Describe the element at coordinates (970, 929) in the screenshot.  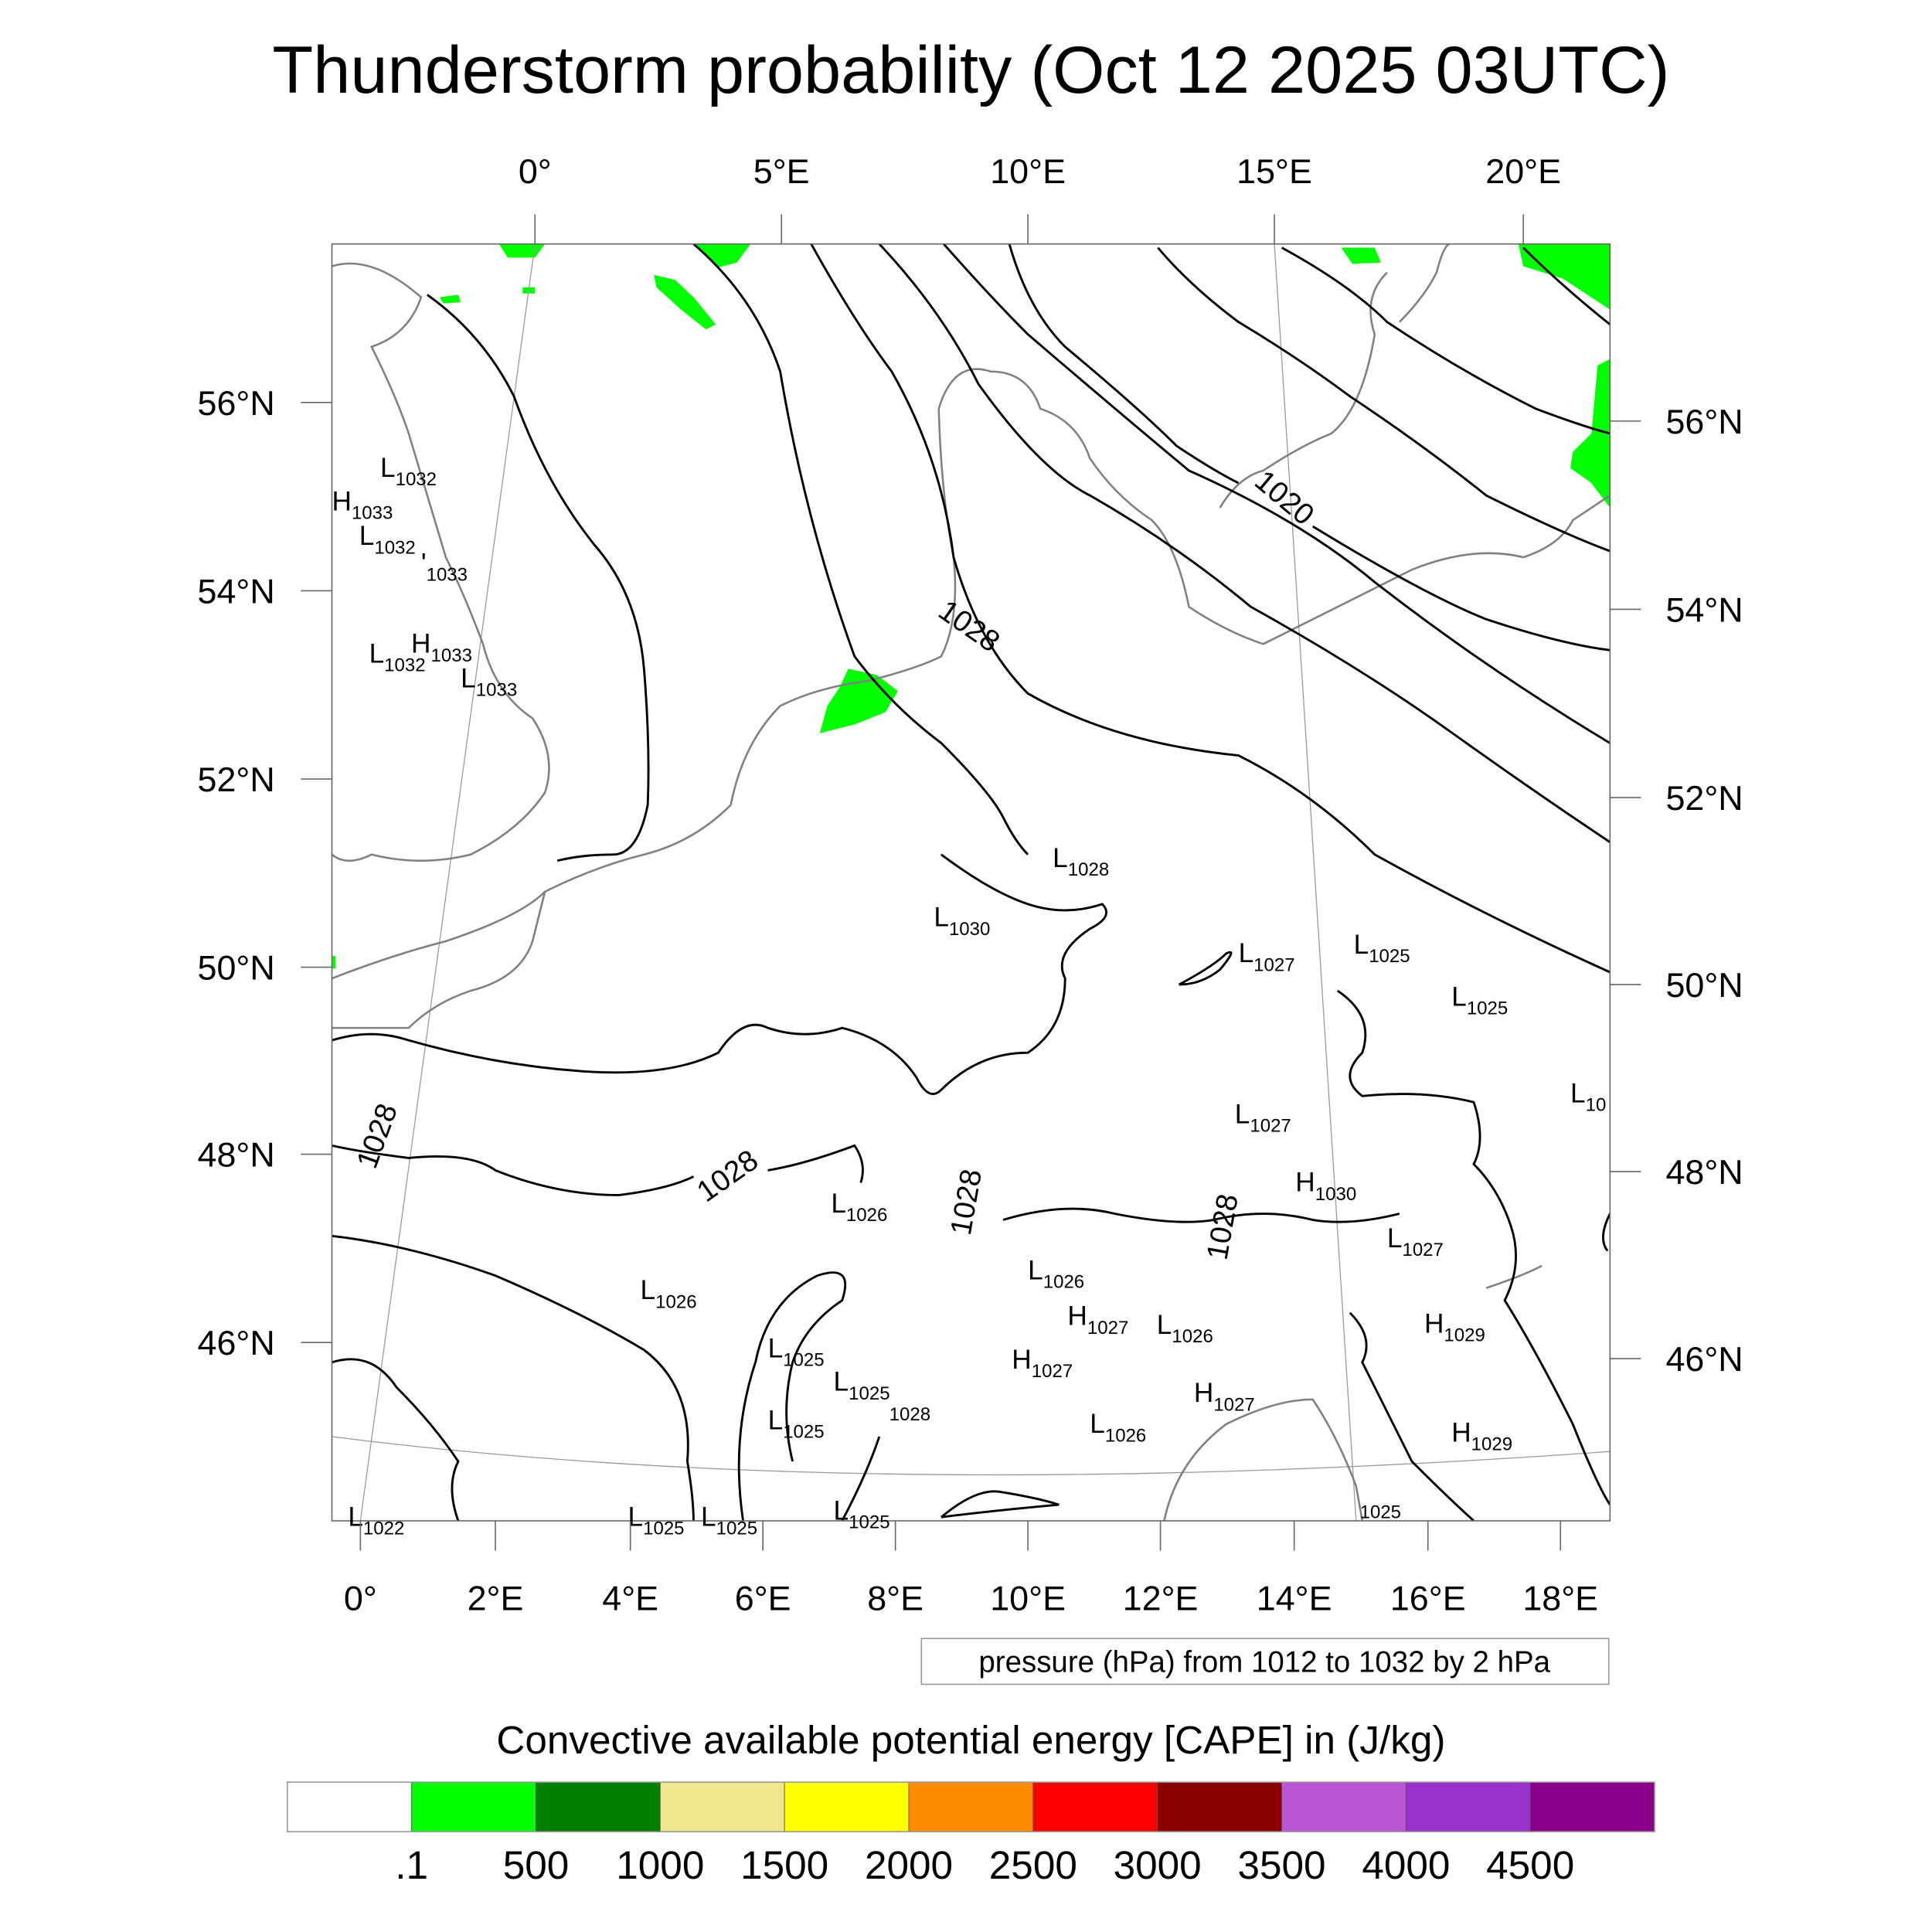
I see `center-value: 1030` at that location.